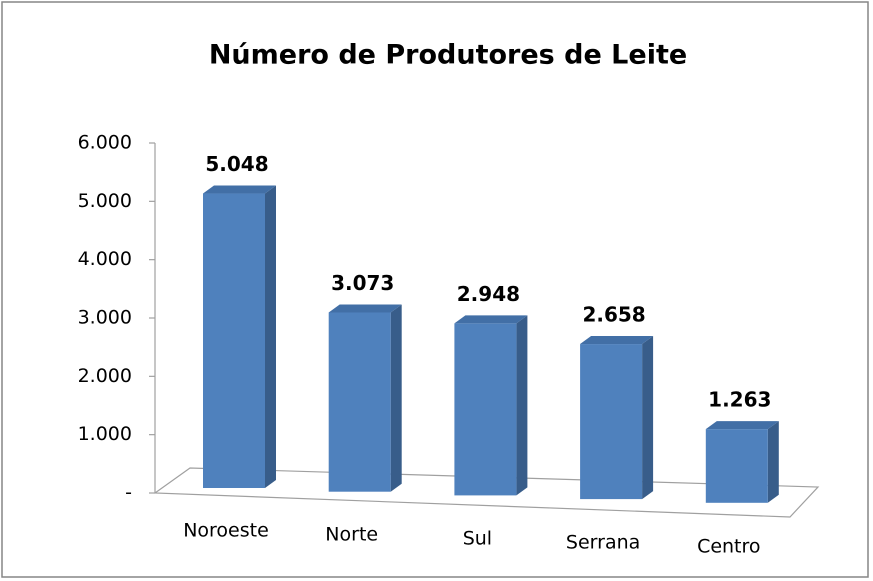 The height and width of the screenshot is (581, 873). Describe the element at coordinates (105, 259) in the screenshot. I see `y-tick-label: 4.000` at that location.